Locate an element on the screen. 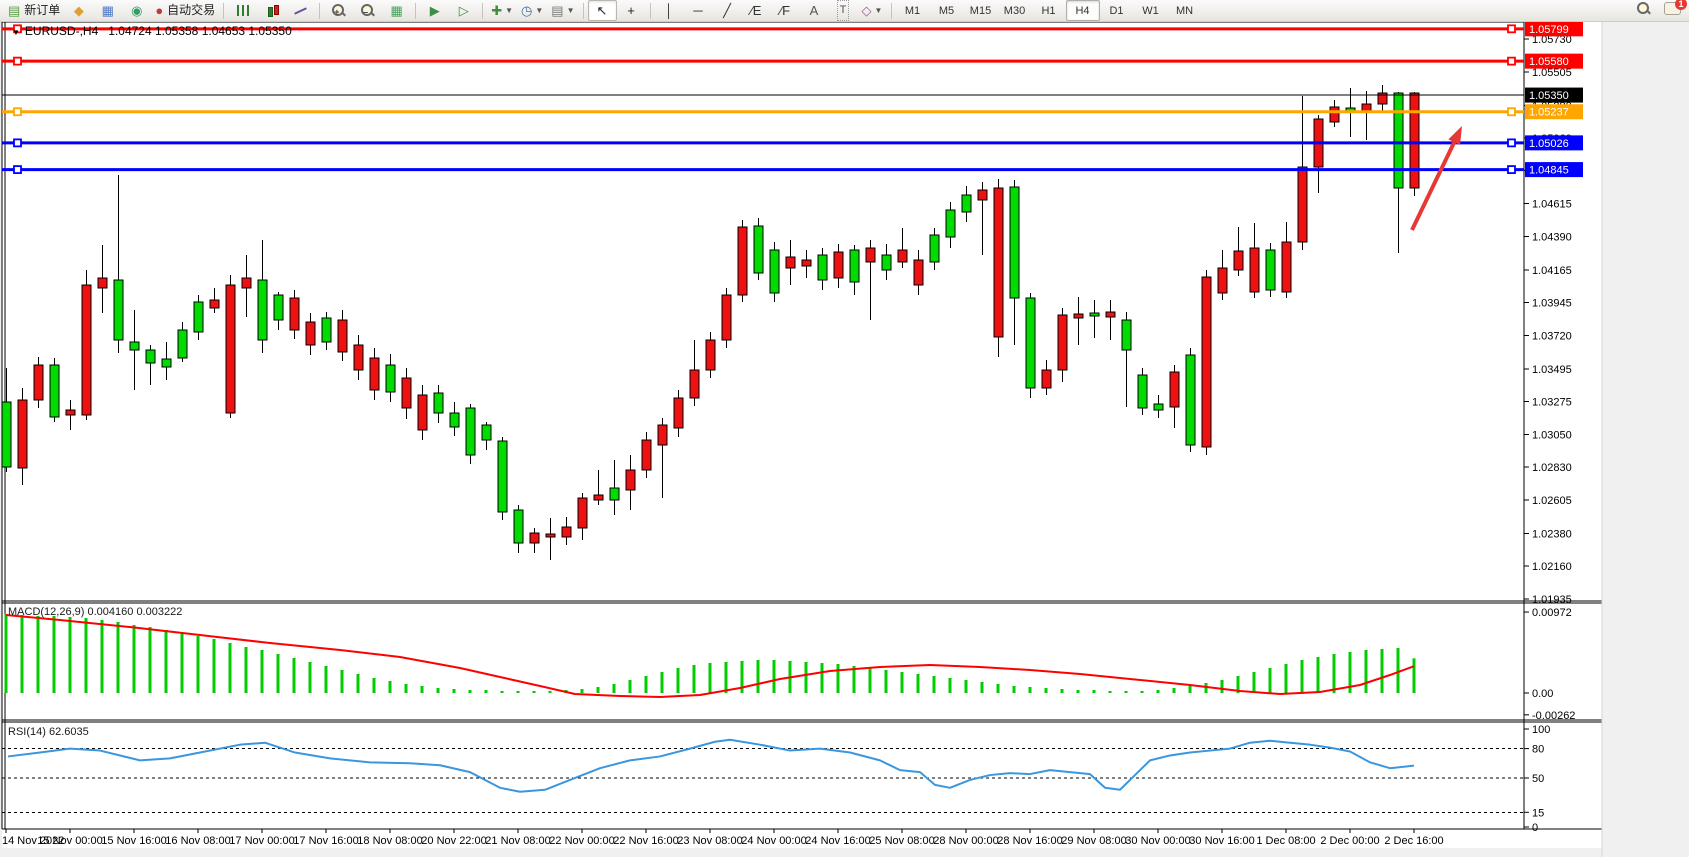 This screenshot has height=857, width=1689. price-tick-label: 1.04390 is located at coordinates (1552, 238).